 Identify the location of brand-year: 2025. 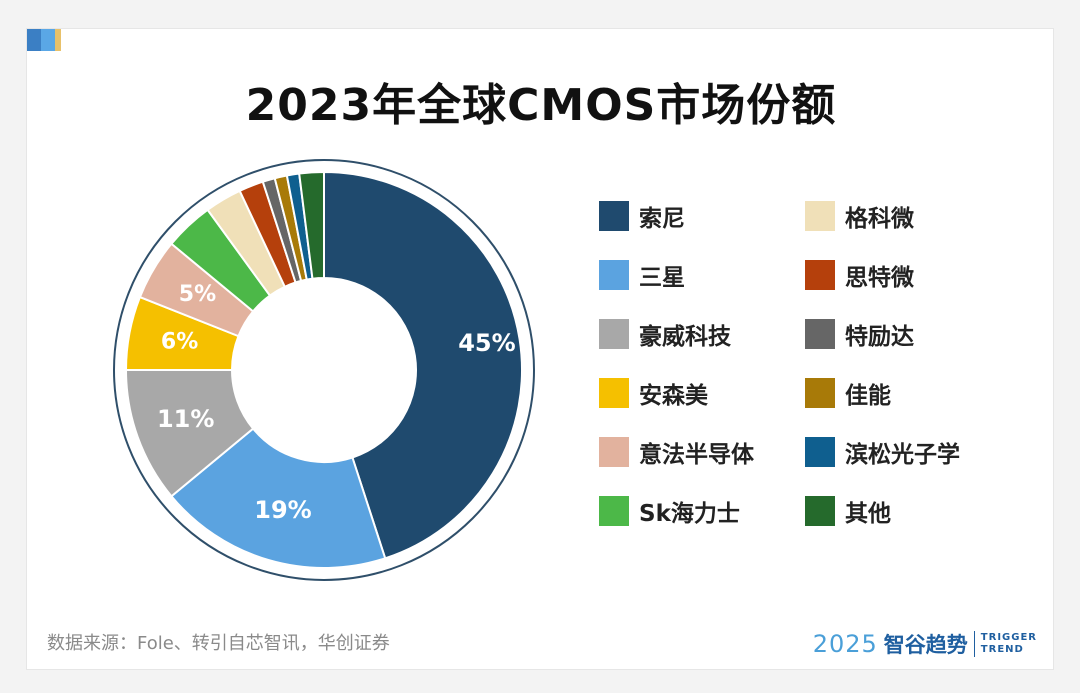
(845, 644).